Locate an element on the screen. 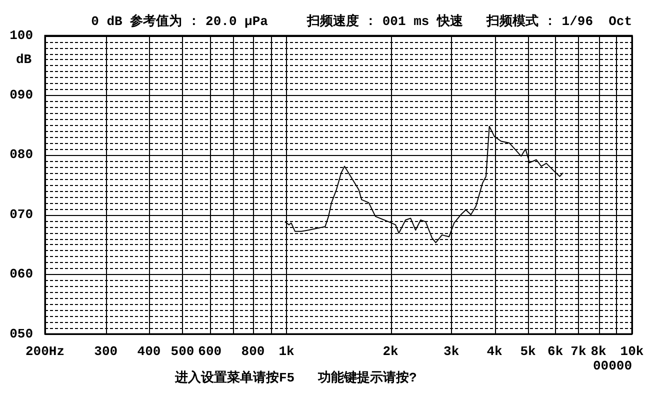 The image size is (663, 416). text: 进入设置菜单请按F5 功能键提示请按? is located at coordinates (296, 377).